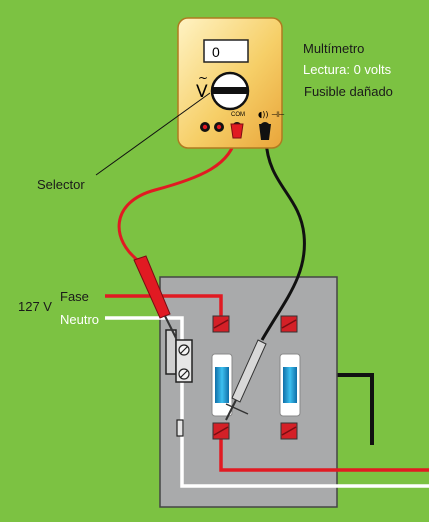 This screenshot has width=429, height=522. Describe the element at coordinates (246, 380) in the screenshot. I see `black-probe` at that location.